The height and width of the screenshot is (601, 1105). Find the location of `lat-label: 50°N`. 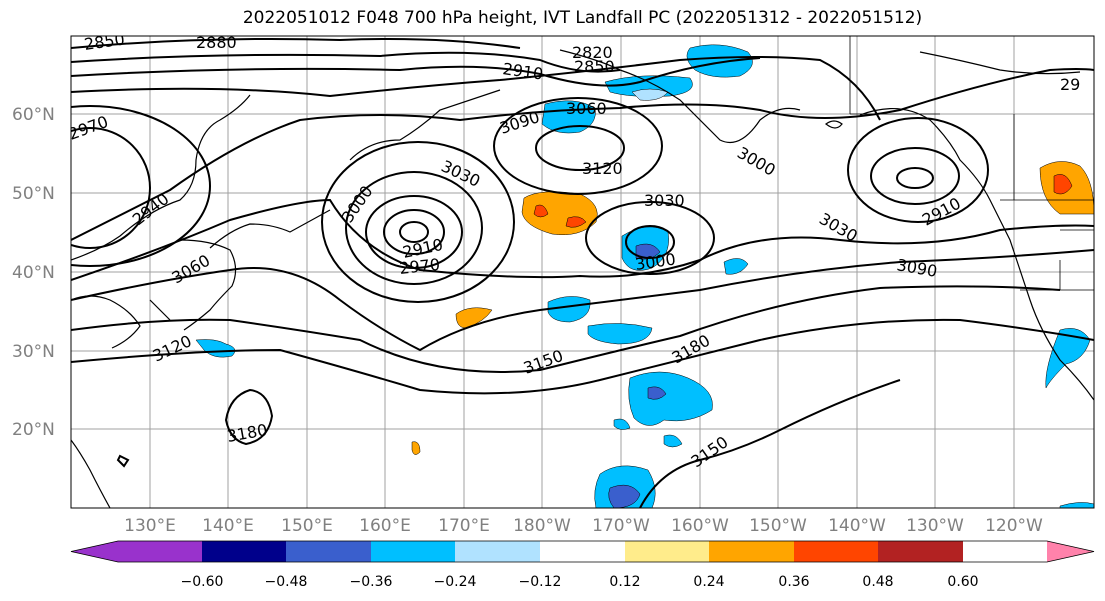

lat-label: 50°N is located at coordinates (33, 194).